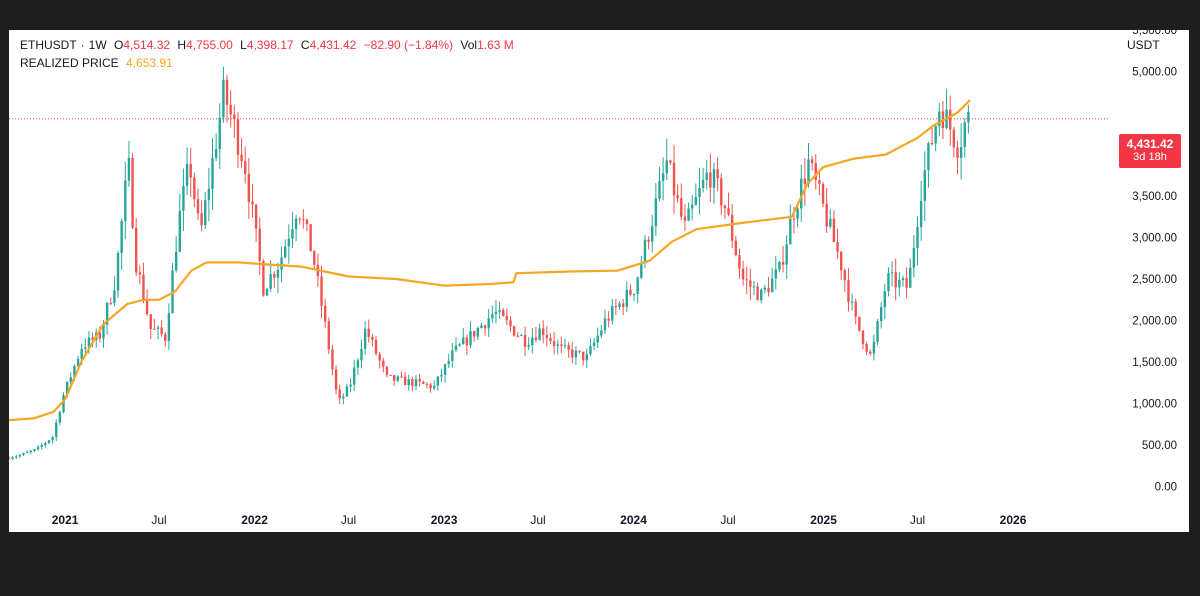 This screenshot has height=596, width=1200. I want to click on symbol-label: ETHUSDT, so click(48, 45).